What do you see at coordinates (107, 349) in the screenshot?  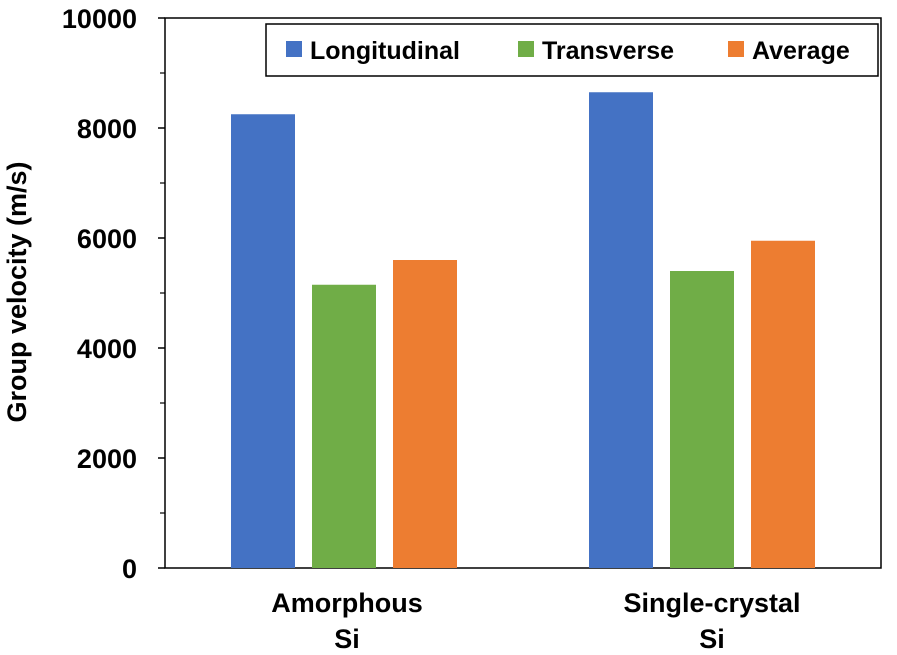 I see `y-tick-label: 4000` at bounding box center [107, 349].